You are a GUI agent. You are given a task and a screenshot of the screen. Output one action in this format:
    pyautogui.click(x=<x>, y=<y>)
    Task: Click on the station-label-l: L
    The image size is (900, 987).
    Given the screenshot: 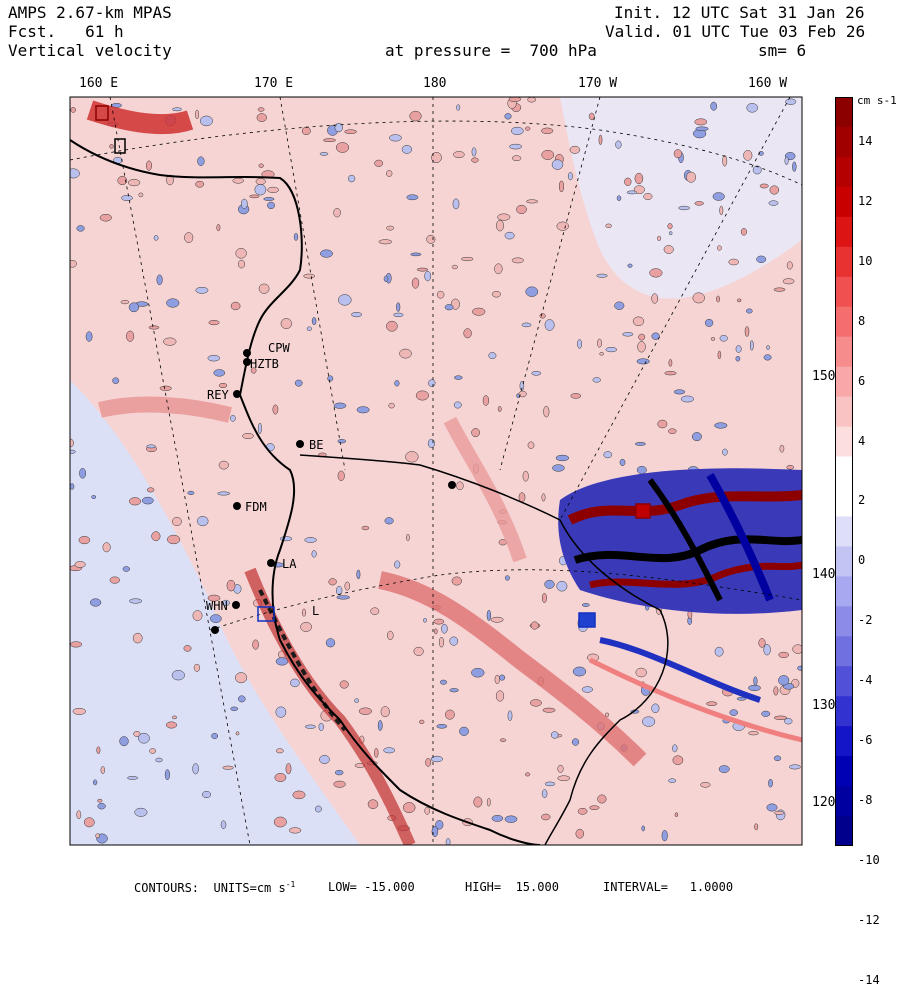 What is the action you would take?
    pyautogui.click(x=316, y=611)
    